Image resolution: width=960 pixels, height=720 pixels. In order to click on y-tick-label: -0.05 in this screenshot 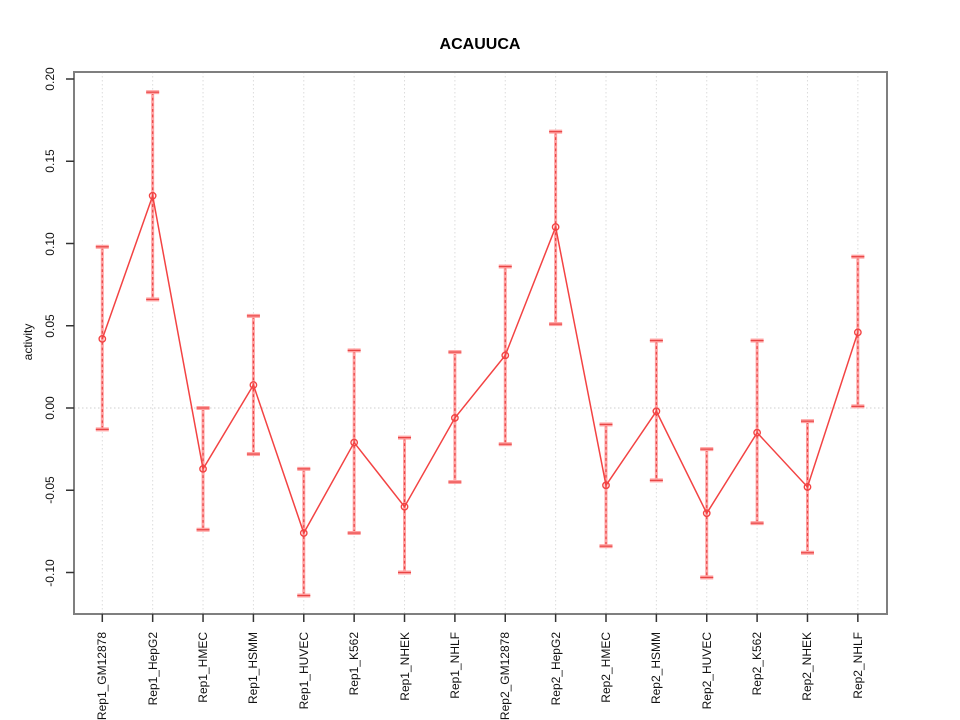, I will do `click(50, 490)`.